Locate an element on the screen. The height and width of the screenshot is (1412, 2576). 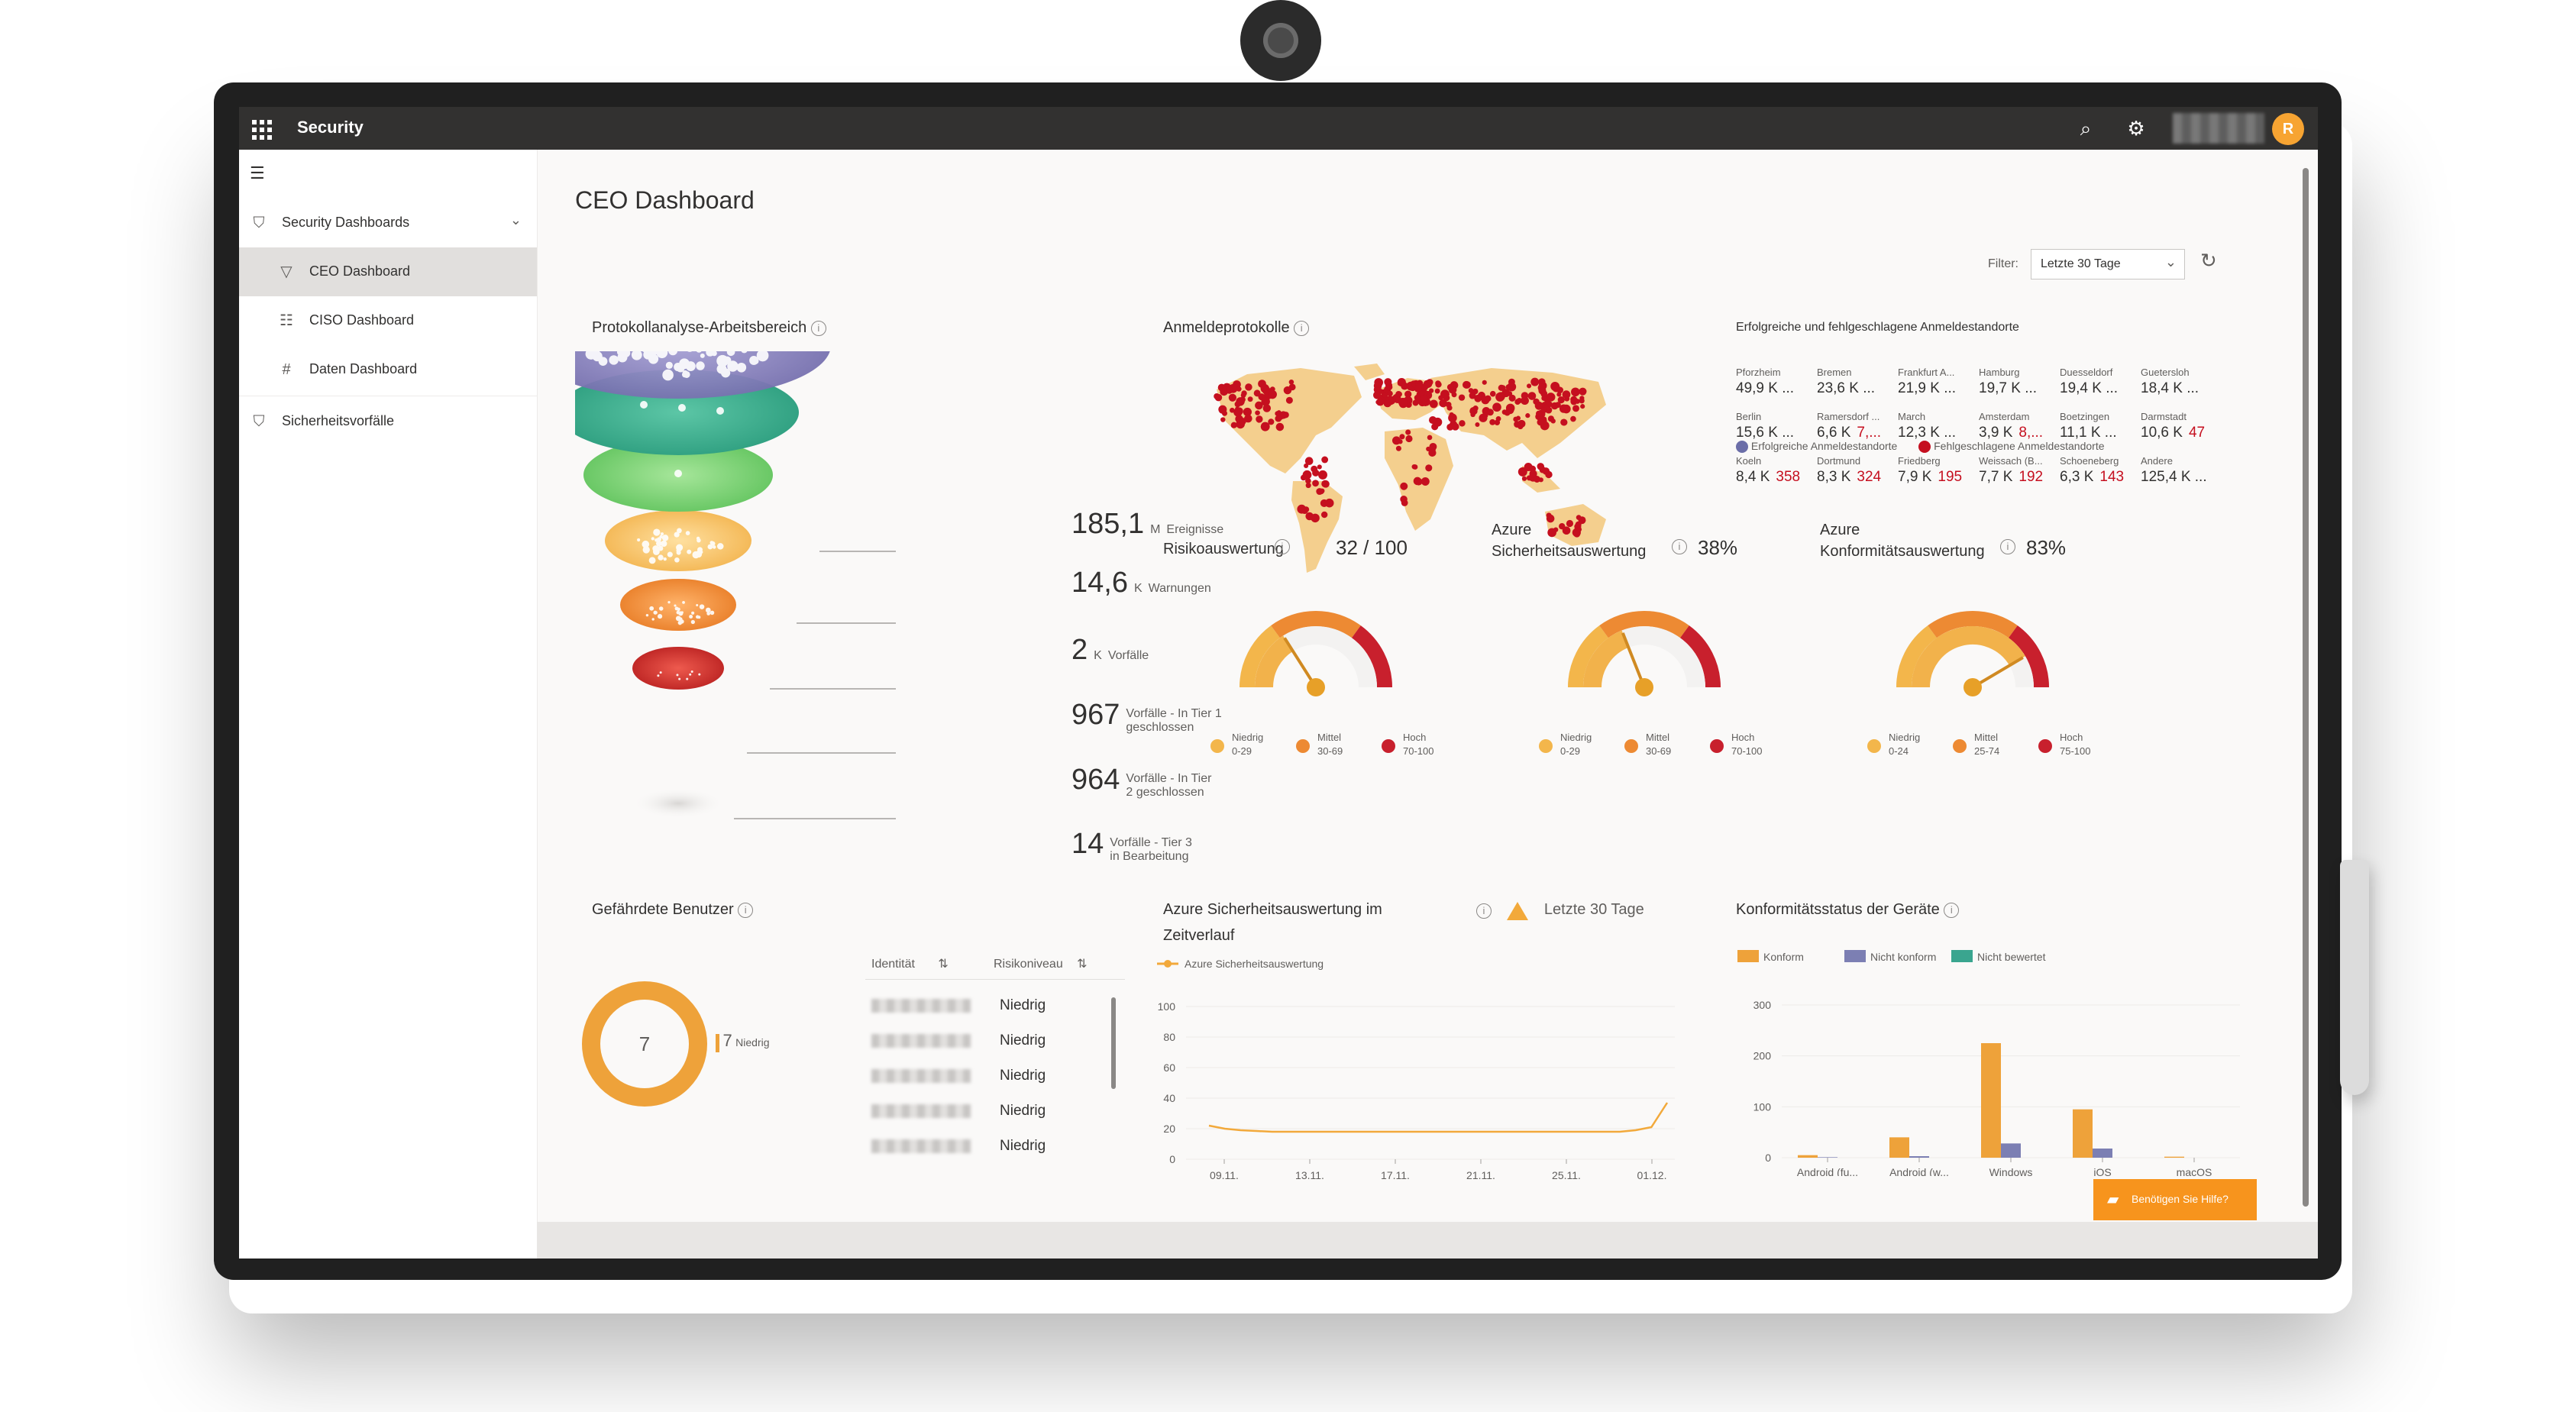
location-cell: 10,6 K 47 is located at coordinates (2173, 433).